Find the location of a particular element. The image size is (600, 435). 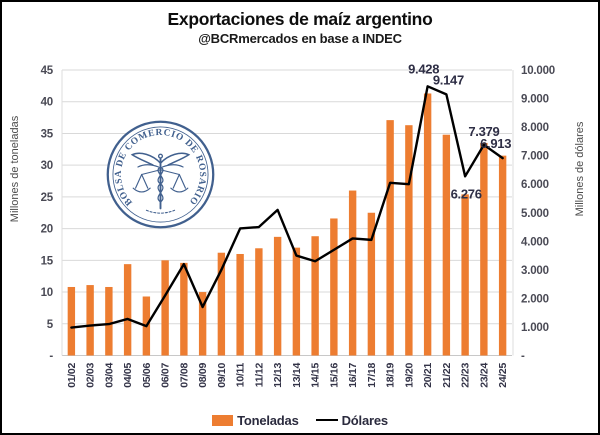

right-axis-tick-label: 6.000 is located at coordinates (535, 185).